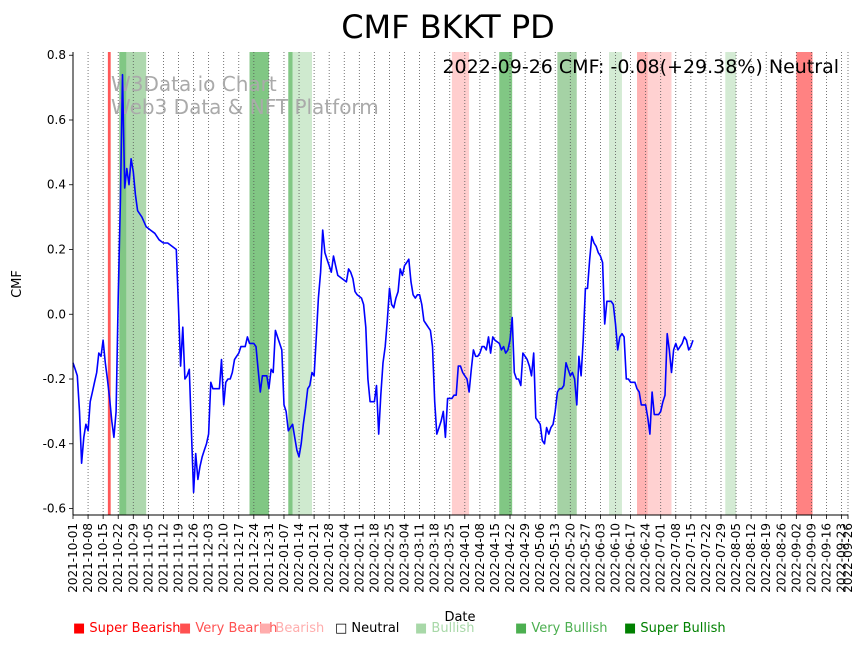 Image resolution: width=867 pixels, height=646 pixels. I want to click on legend-label: Very Bullish, so click(569, 628).